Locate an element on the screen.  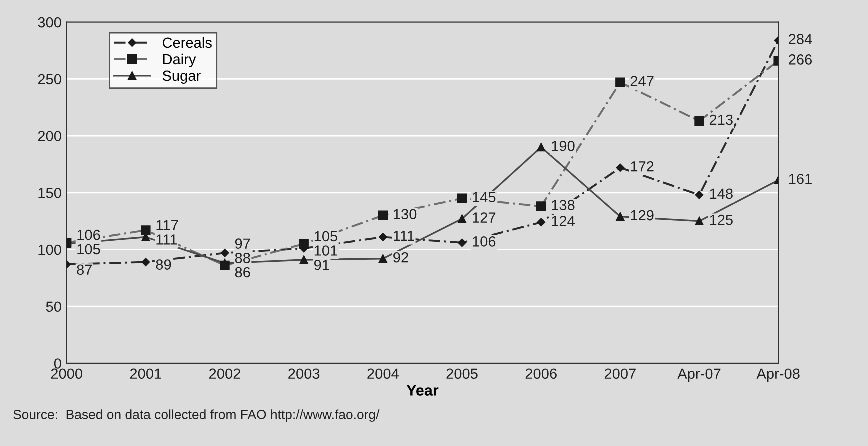
data-label: 127 is located at coordinates (484, 217).